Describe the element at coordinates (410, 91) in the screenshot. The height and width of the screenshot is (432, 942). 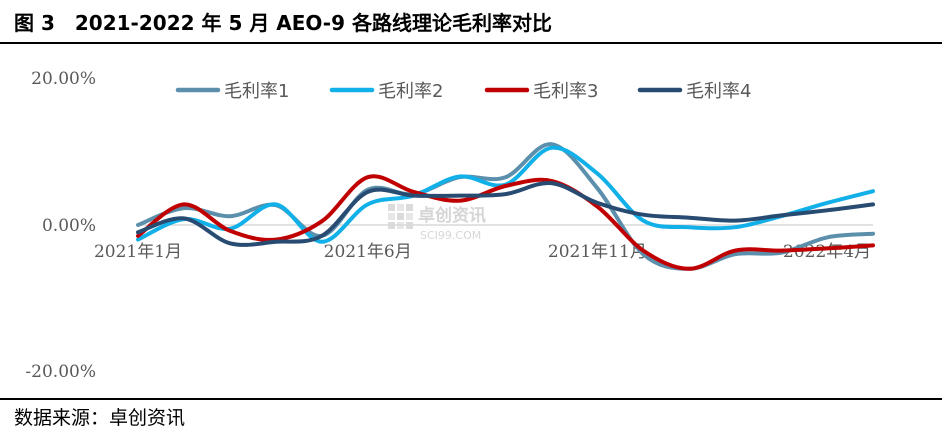
I see `legend-label: 毛利率2` at that location.